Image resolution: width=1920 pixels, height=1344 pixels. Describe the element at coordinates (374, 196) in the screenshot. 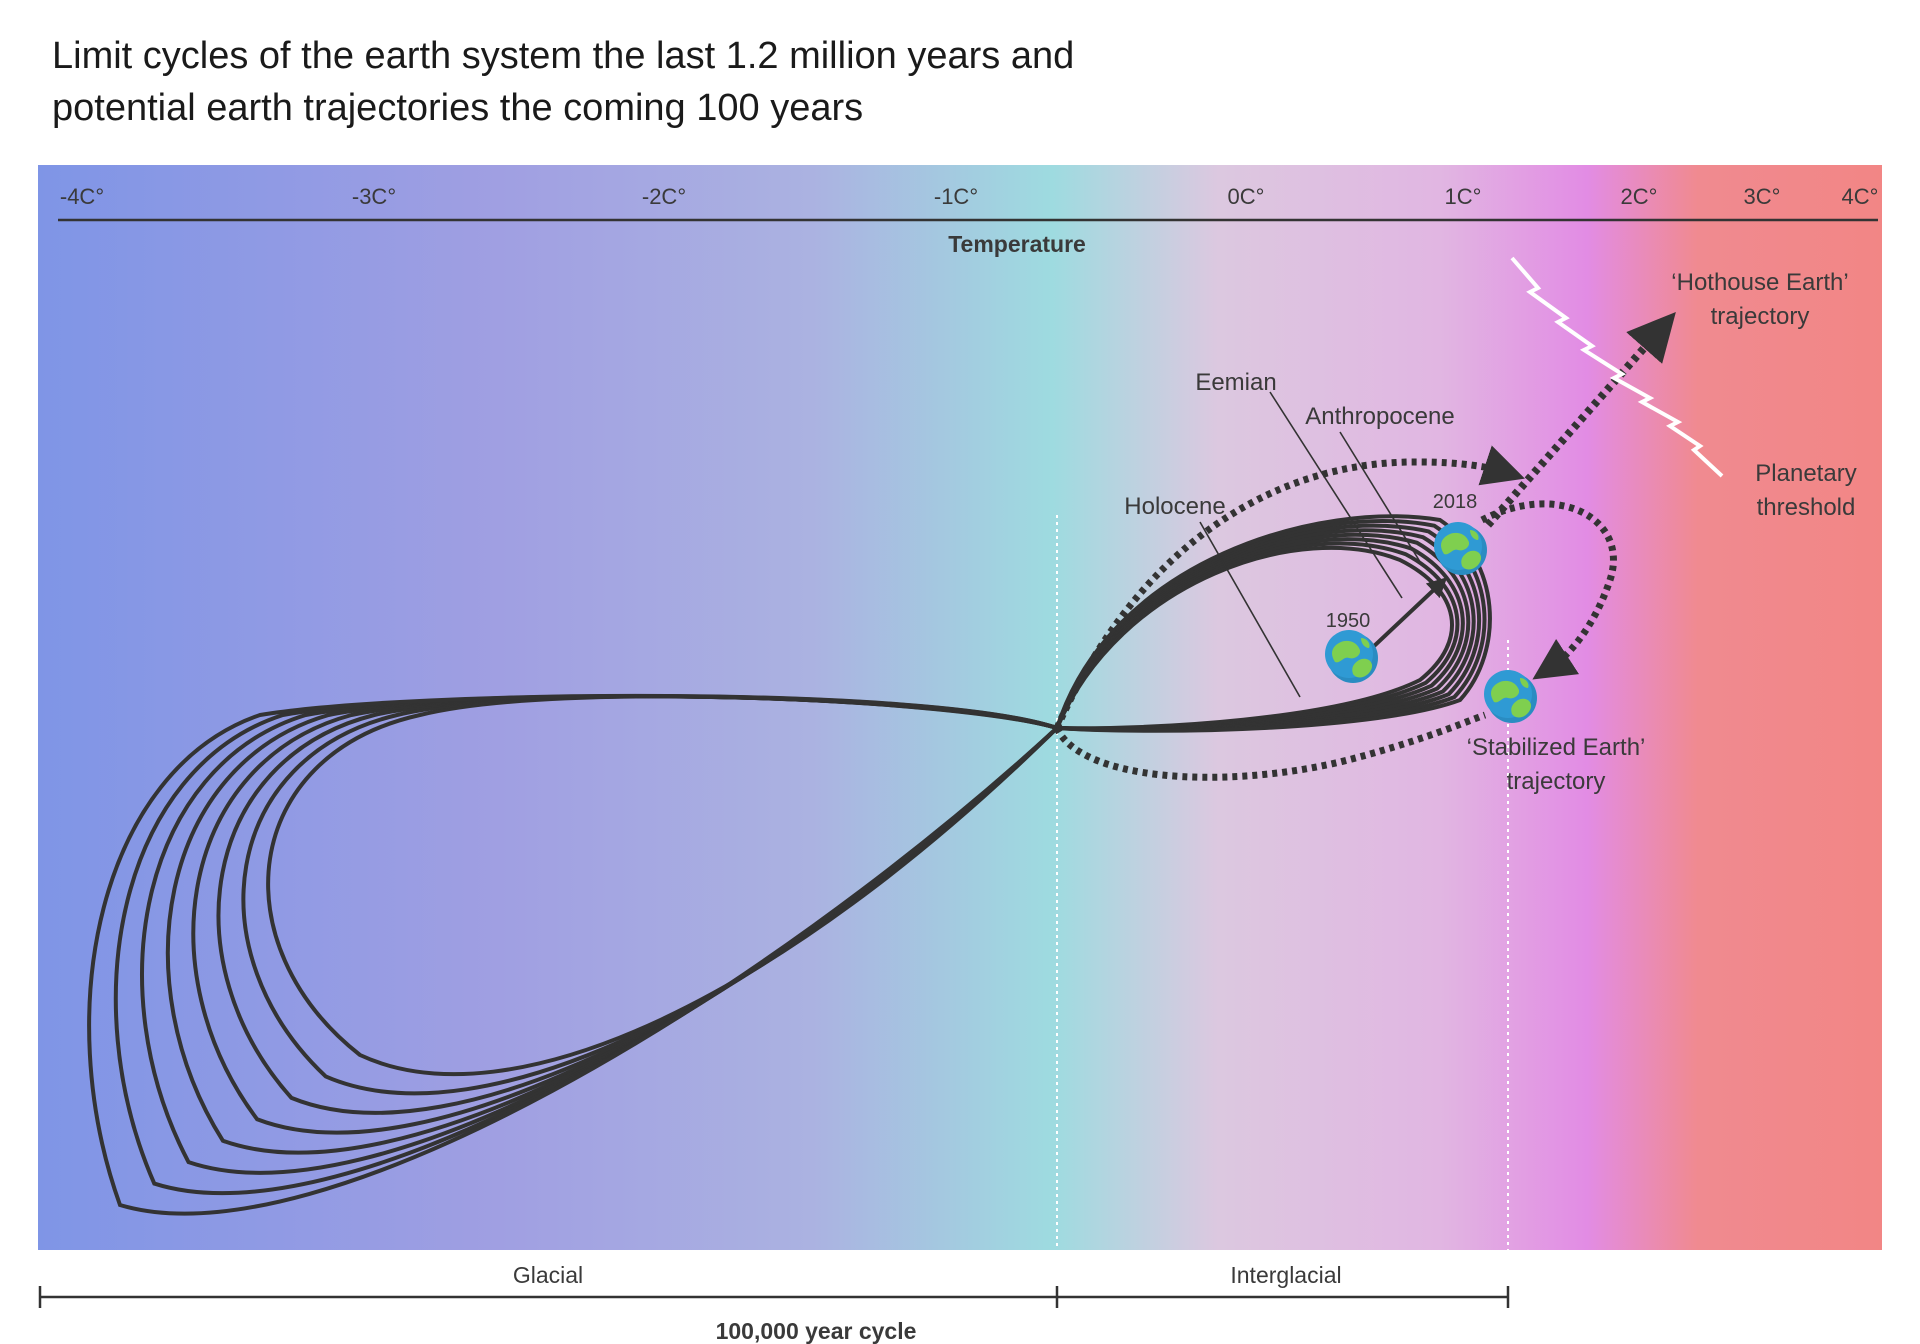

I see `tick-label: -3C°` at that location.